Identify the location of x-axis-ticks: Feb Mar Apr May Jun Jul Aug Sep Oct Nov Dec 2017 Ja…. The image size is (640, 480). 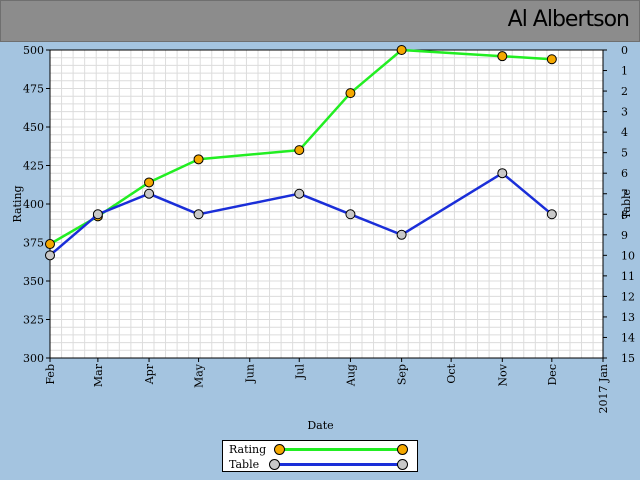
(327, 386).